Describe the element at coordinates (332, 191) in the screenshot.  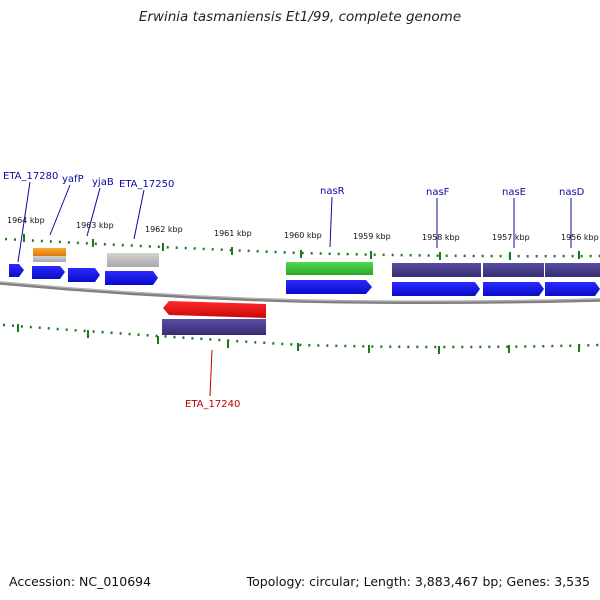
I see `gene-label: nasR` at that location.